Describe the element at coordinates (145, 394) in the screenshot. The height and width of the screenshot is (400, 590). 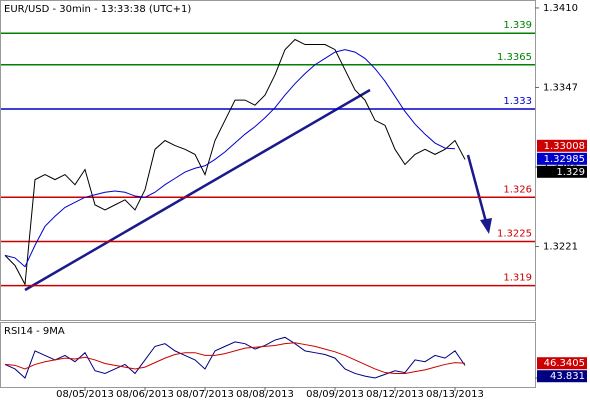
I see `x-tick-label: 08/06/2013` at that location.